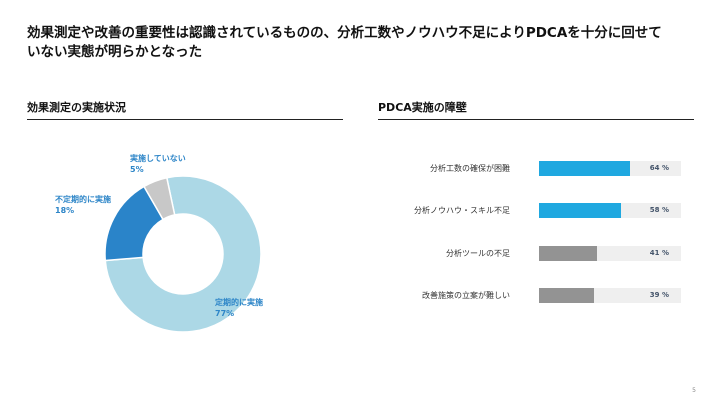 This screenshot has width=720, height=405. What do you see at coordinates (185, 109) in the screenshot?
I see `donut-section-header: 効果測定の実施状況` at bounding box center [185, 109].